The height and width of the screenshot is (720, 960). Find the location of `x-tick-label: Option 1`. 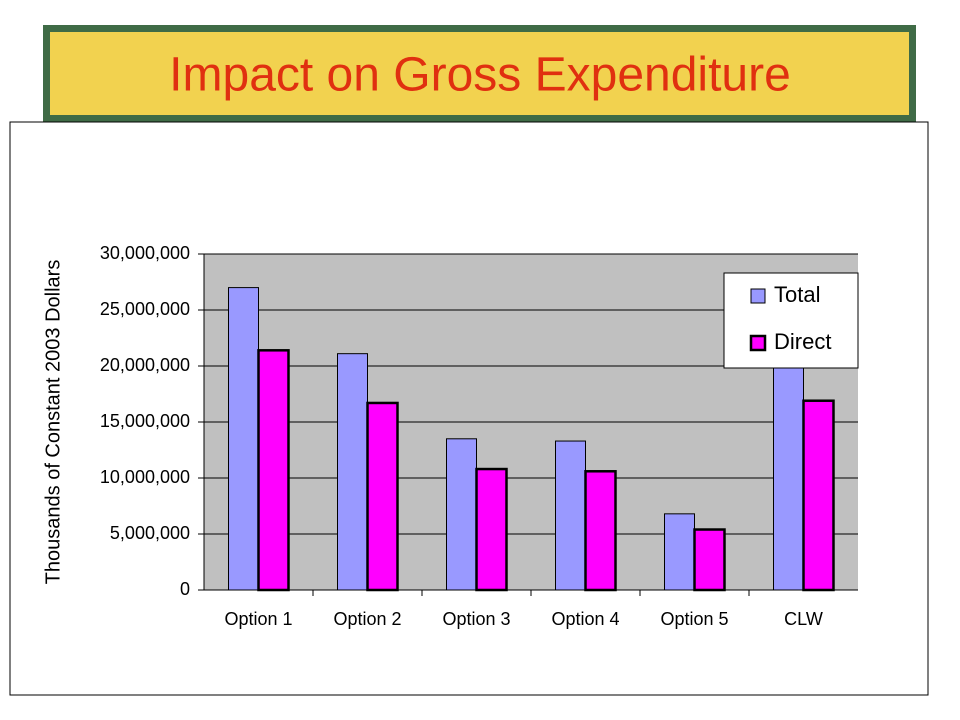

x-tick-label: Option 1 is located at coordinates (258, 619).